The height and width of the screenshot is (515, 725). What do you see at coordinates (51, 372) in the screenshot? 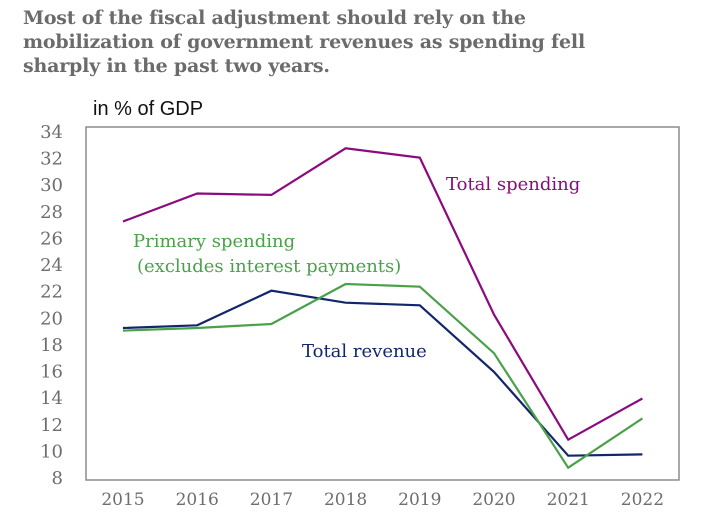
I see `y-tick-label: 16` at bounding box center [51, 372].